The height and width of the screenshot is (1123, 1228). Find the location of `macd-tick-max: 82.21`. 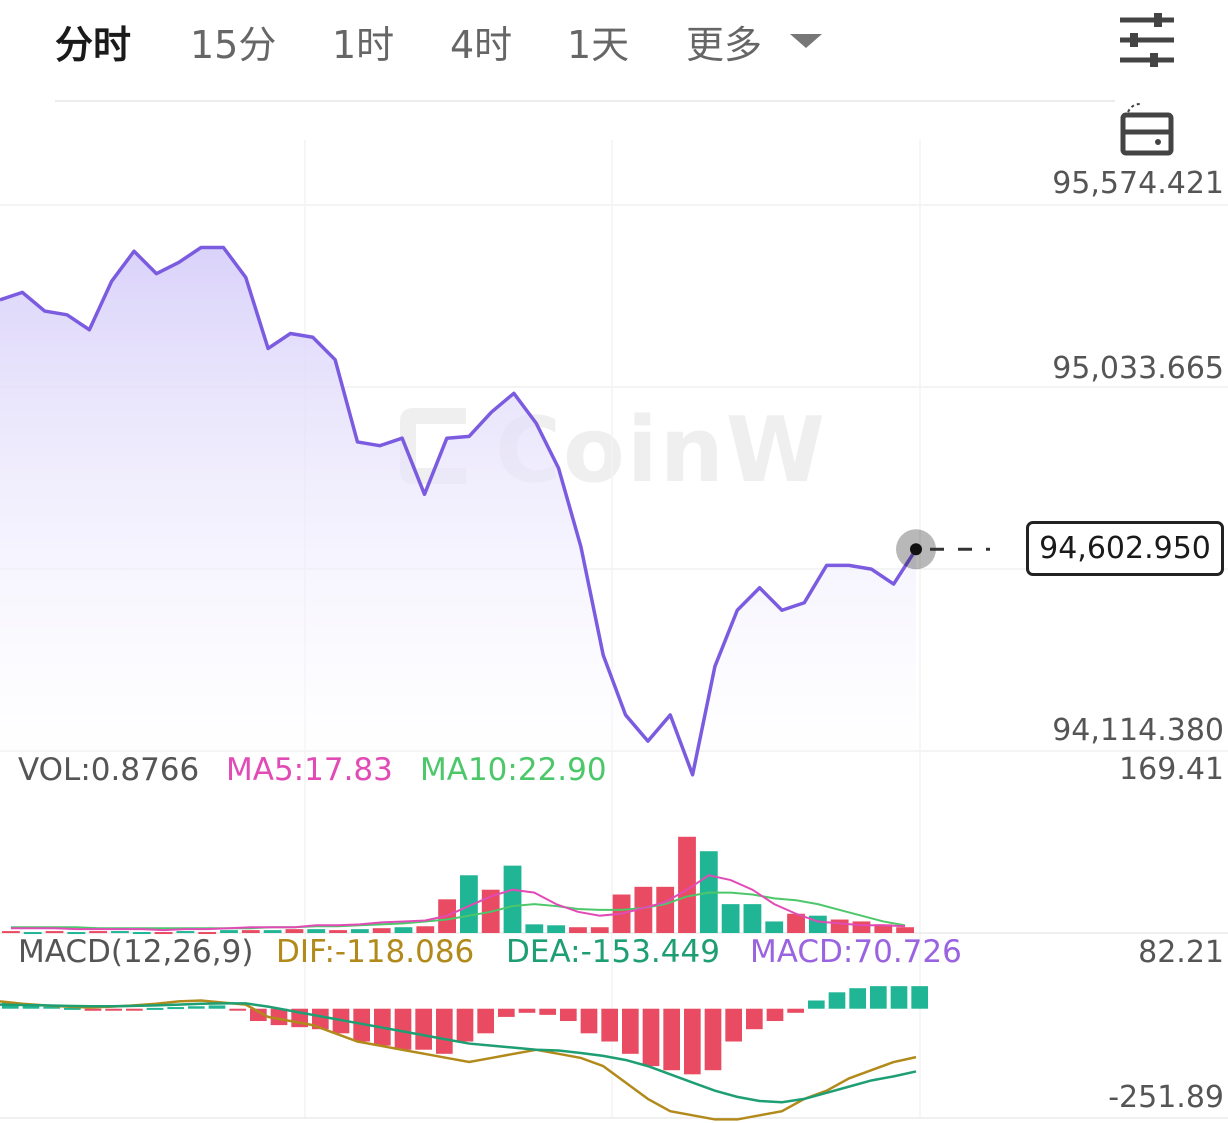

macd-tick-max: 82.21 is located at coordinates (1181, 952).